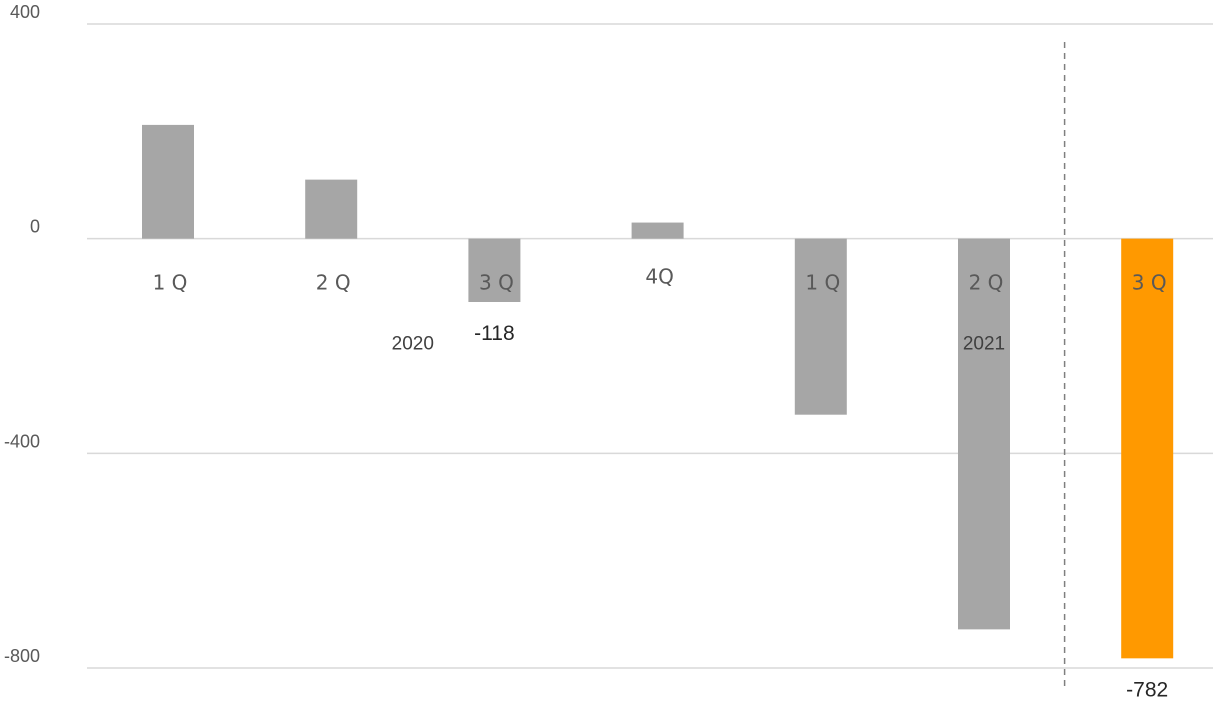  I want to click on year-label: 2020, so click(413, 344).